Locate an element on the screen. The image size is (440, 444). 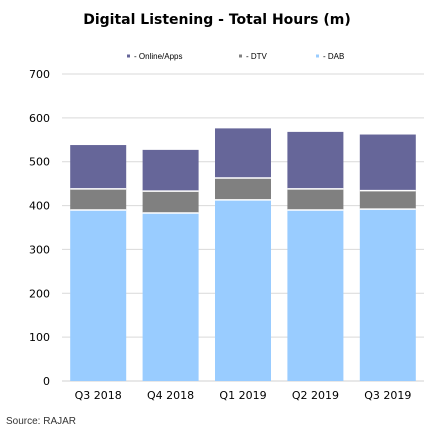
x-tick-label: Q1 2019 is located at coordinates (242, 395).